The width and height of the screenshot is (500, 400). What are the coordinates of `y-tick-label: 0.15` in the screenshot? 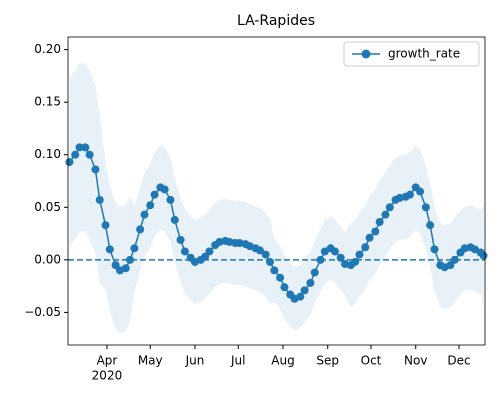 It's located at (47, 102).